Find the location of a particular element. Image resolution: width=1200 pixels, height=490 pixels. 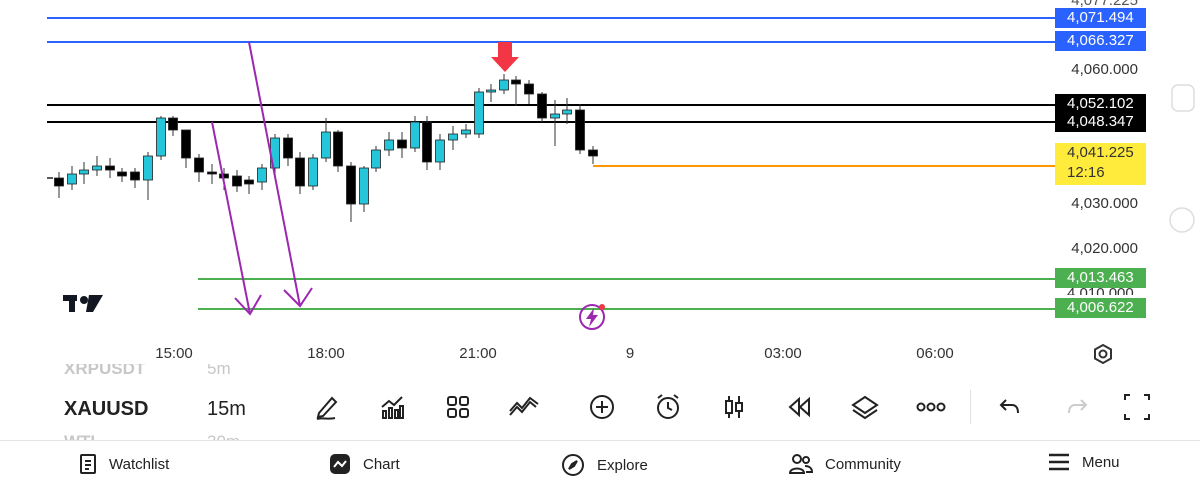

candles-icon is located at coordinates (734, 407).